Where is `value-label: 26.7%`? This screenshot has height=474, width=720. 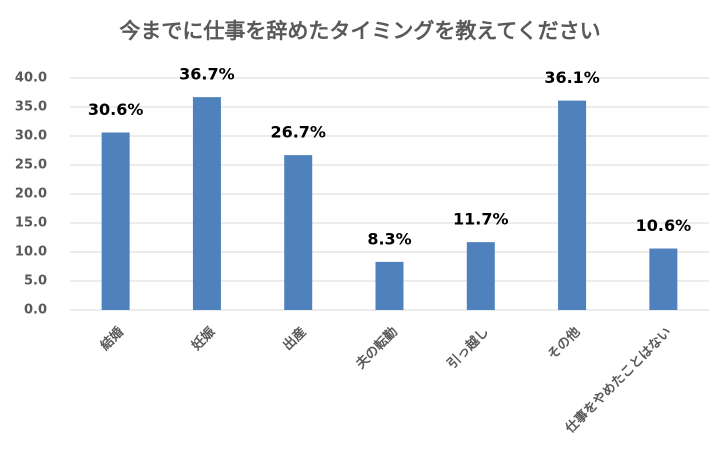
value-label: 26.7% is located at coordinates (298, 132).